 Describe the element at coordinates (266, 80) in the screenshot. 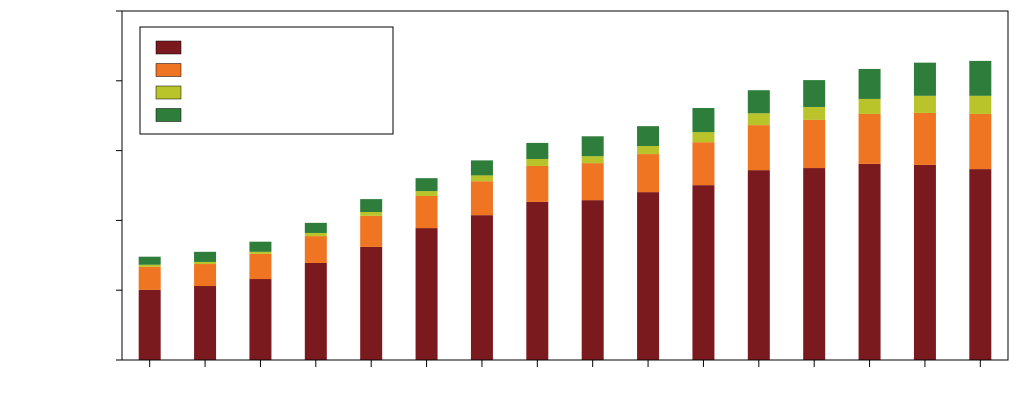

I see `legend-box` at that location.